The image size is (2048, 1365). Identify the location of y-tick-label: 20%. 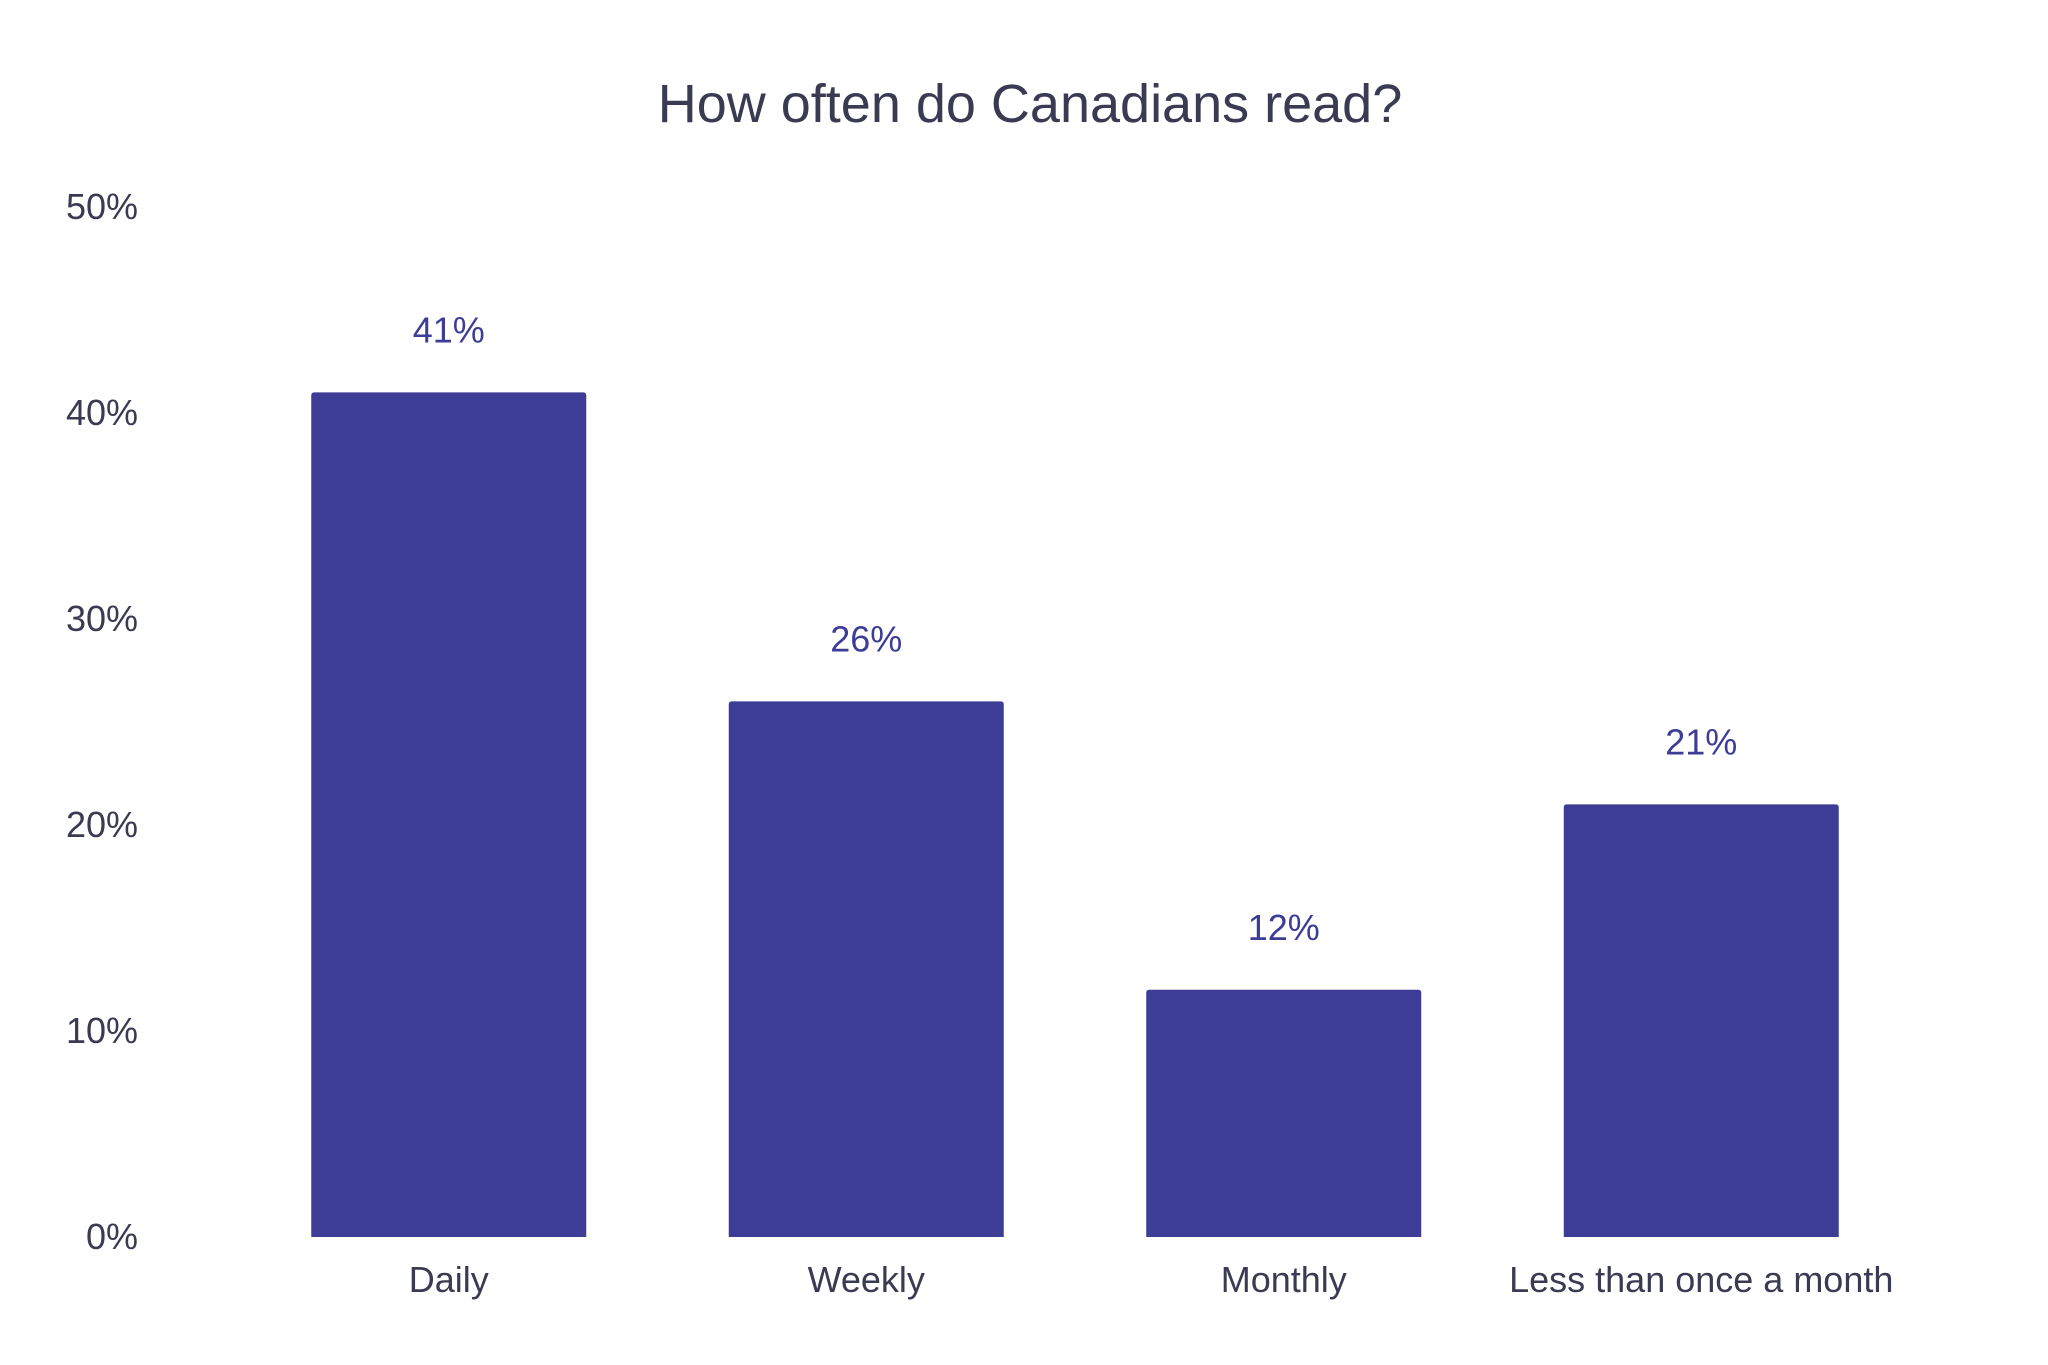
(102, 824).